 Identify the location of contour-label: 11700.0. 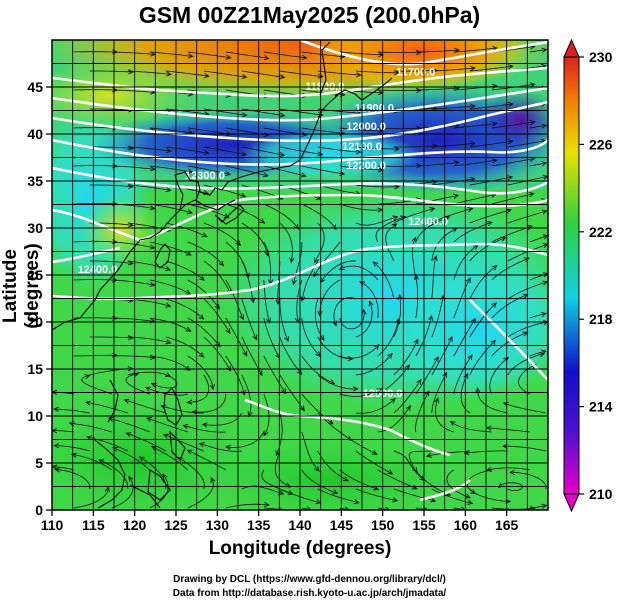
(415, 73).